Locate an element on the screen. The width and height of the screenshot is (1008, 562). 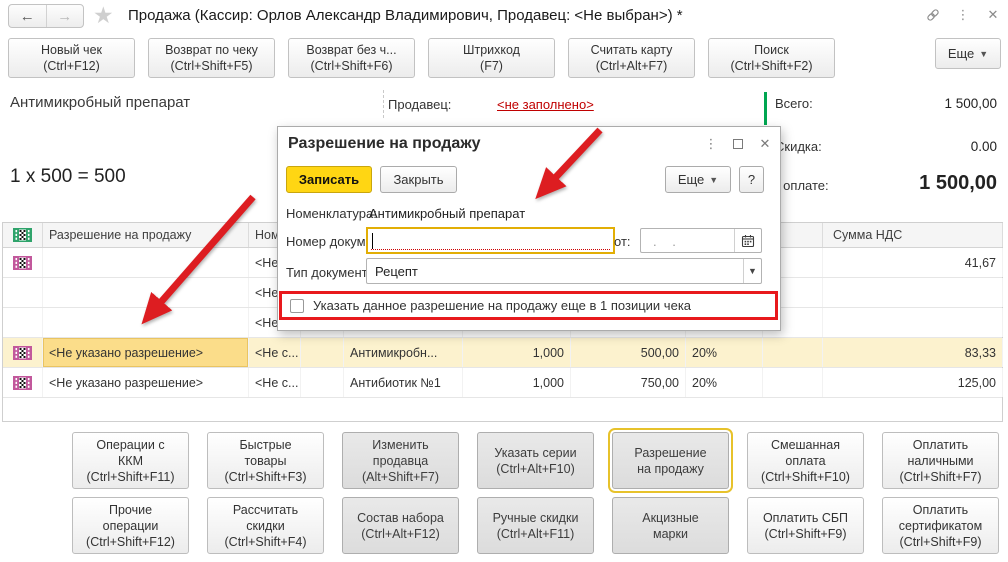
kkm-operations-button: Операции с ККМ (Ctrl+Shift+F11) is located at coordinates (130, 460).